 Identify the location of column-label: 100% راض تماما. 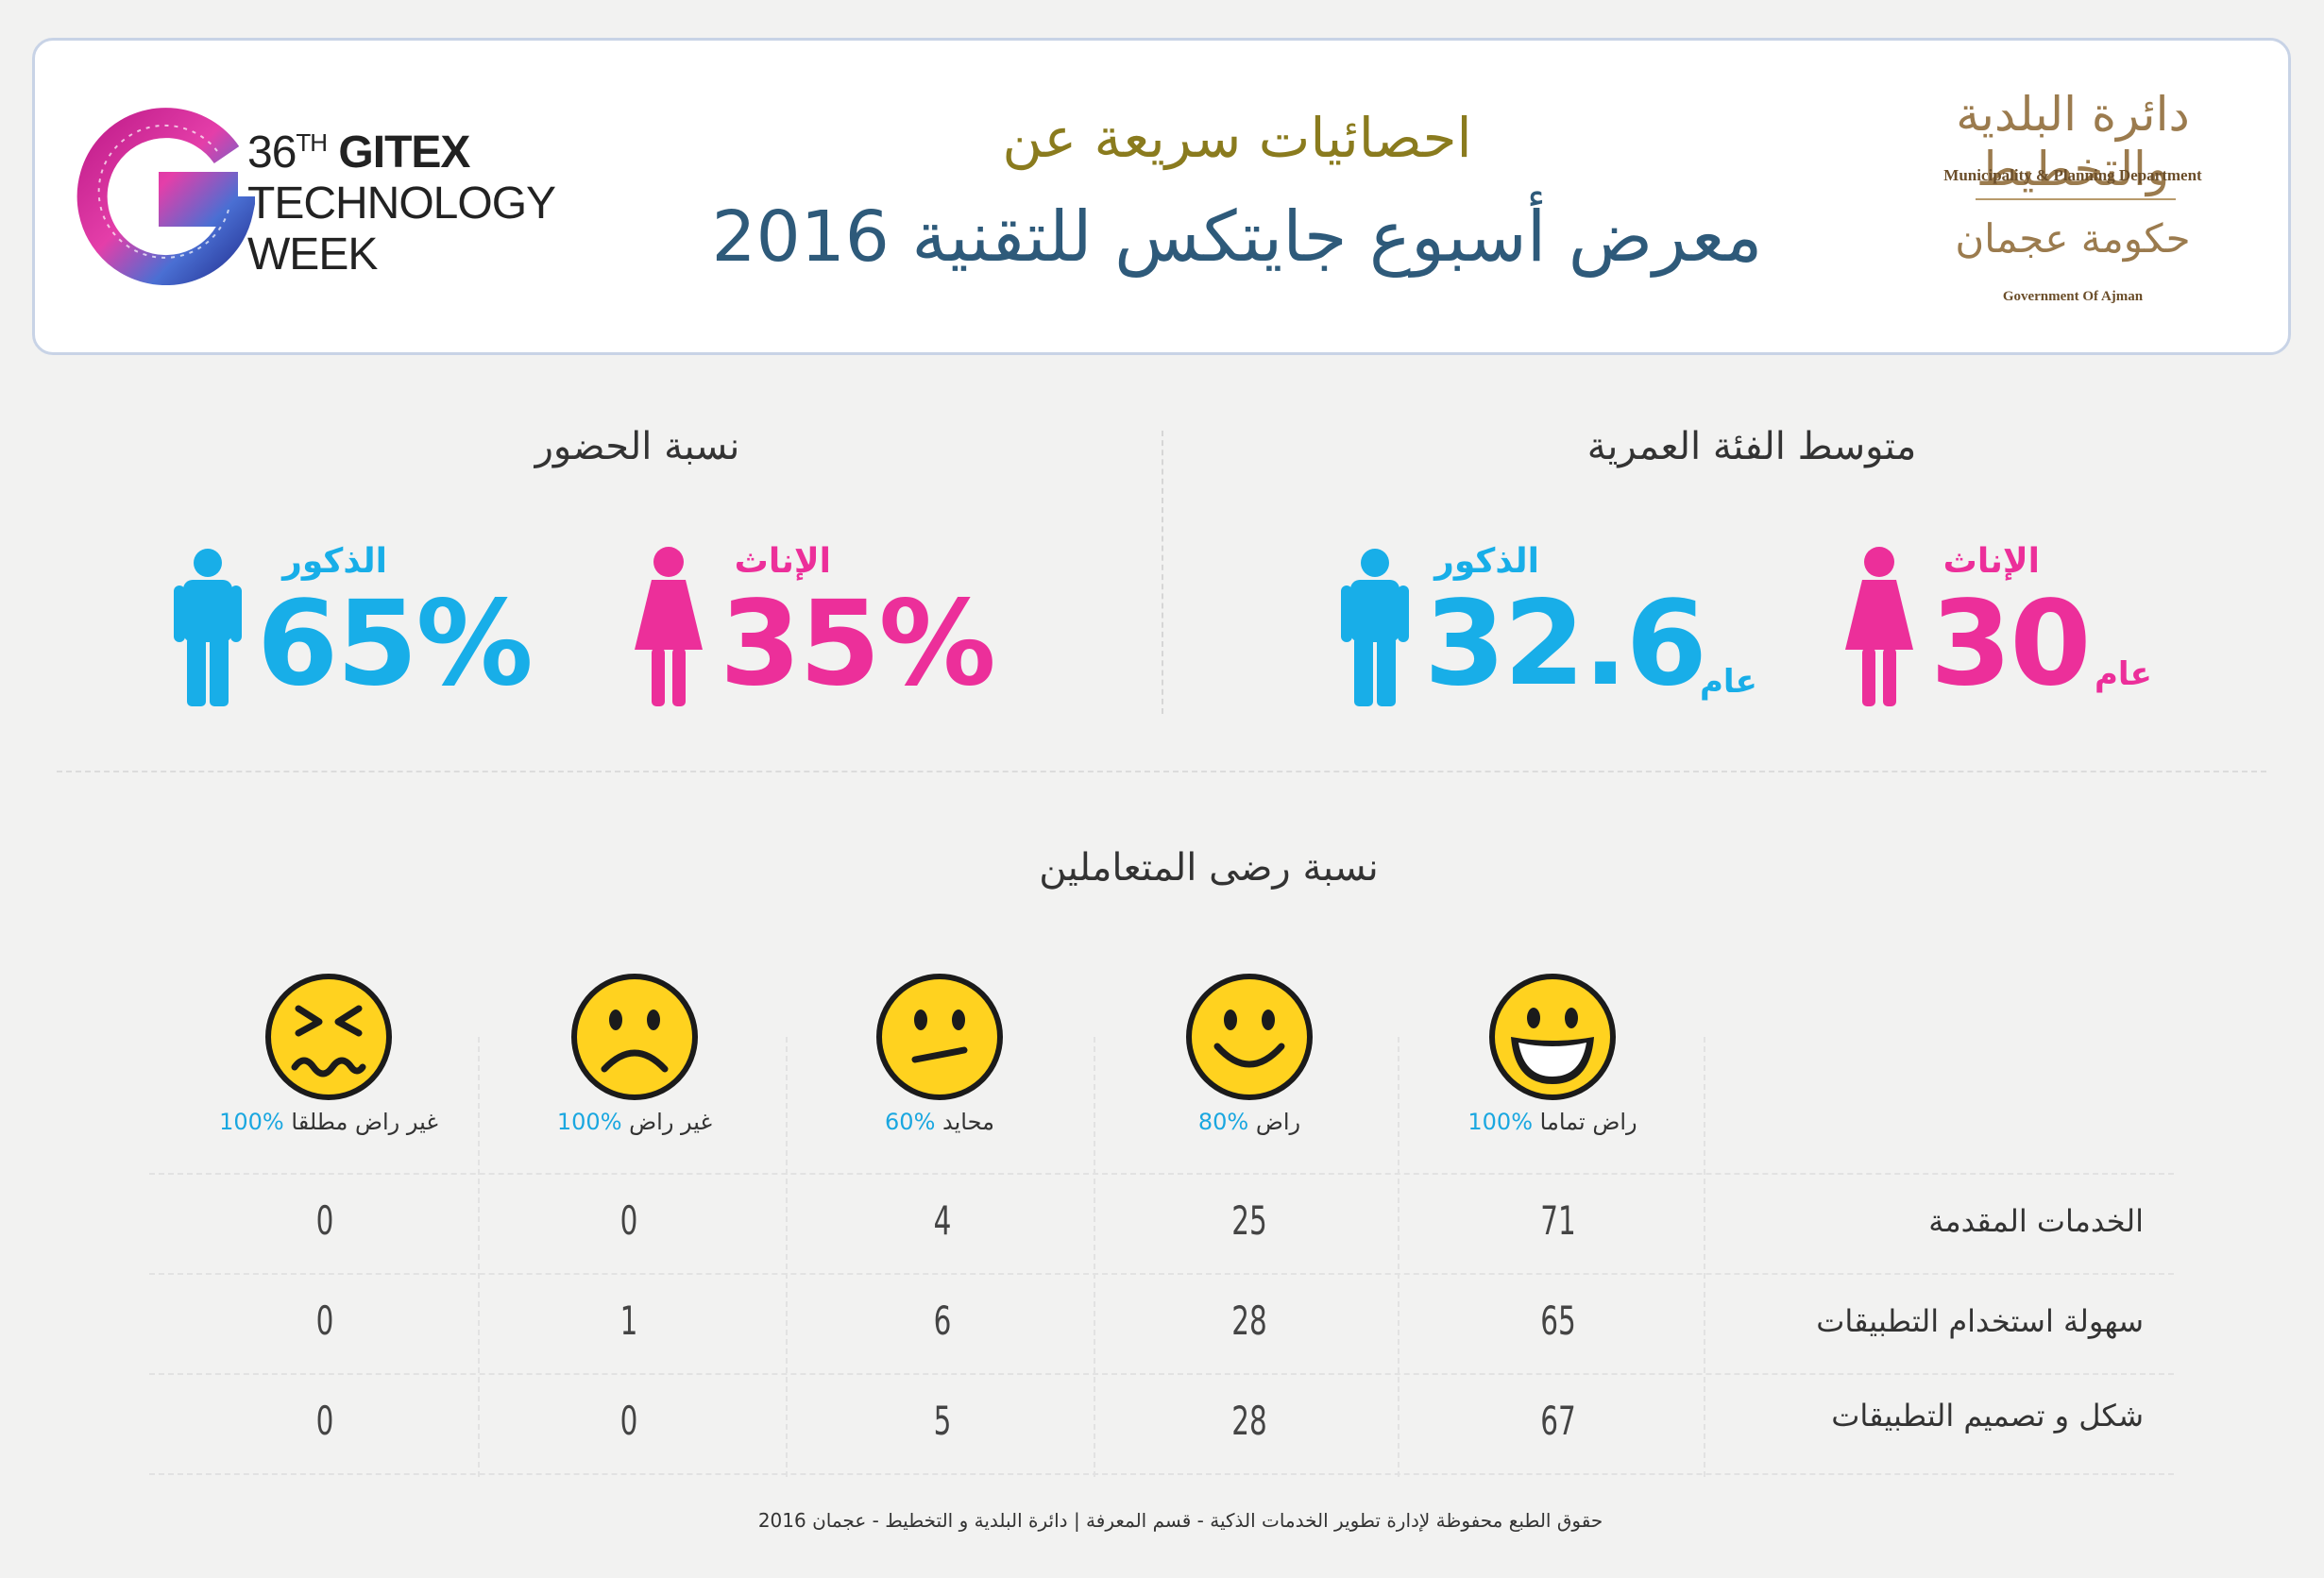
(1552, 1122).